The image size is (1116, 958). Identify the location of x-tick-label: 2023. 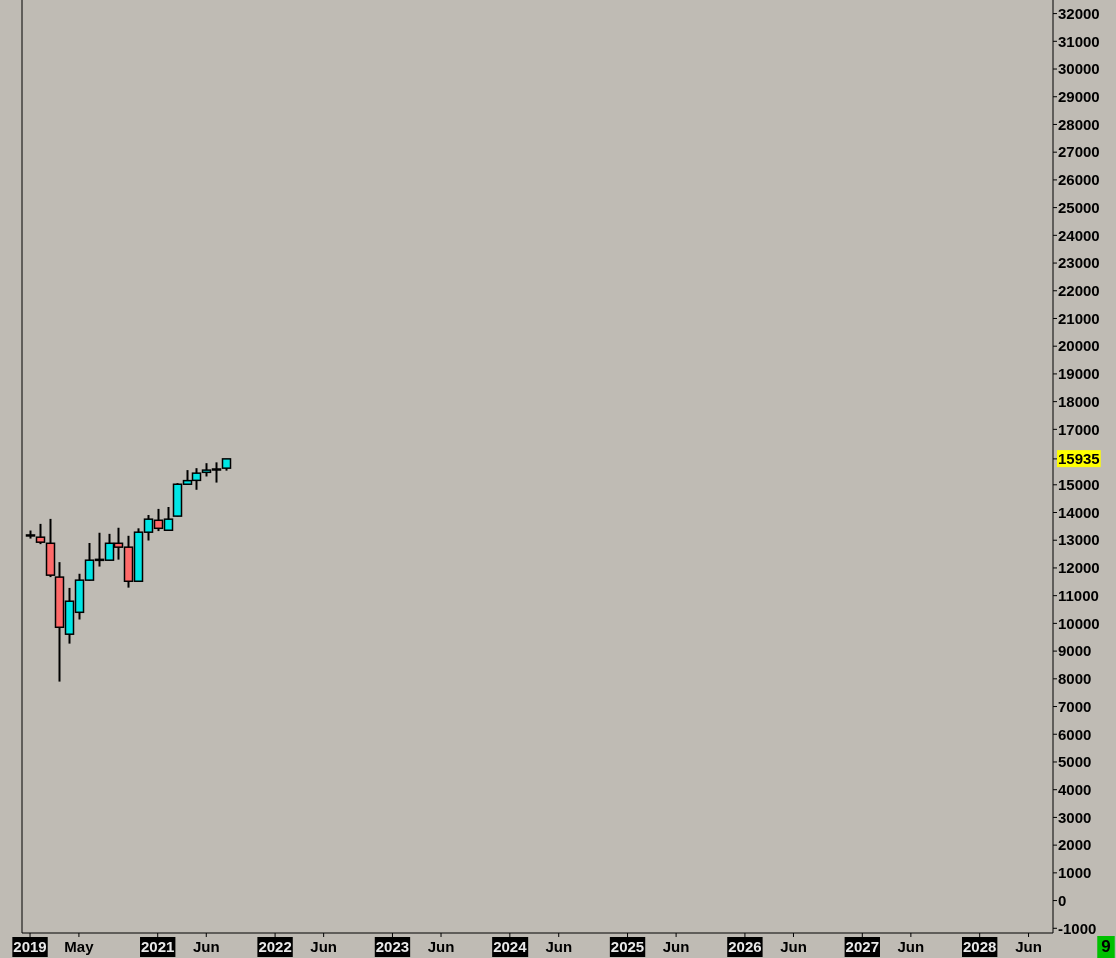
(392, 946).